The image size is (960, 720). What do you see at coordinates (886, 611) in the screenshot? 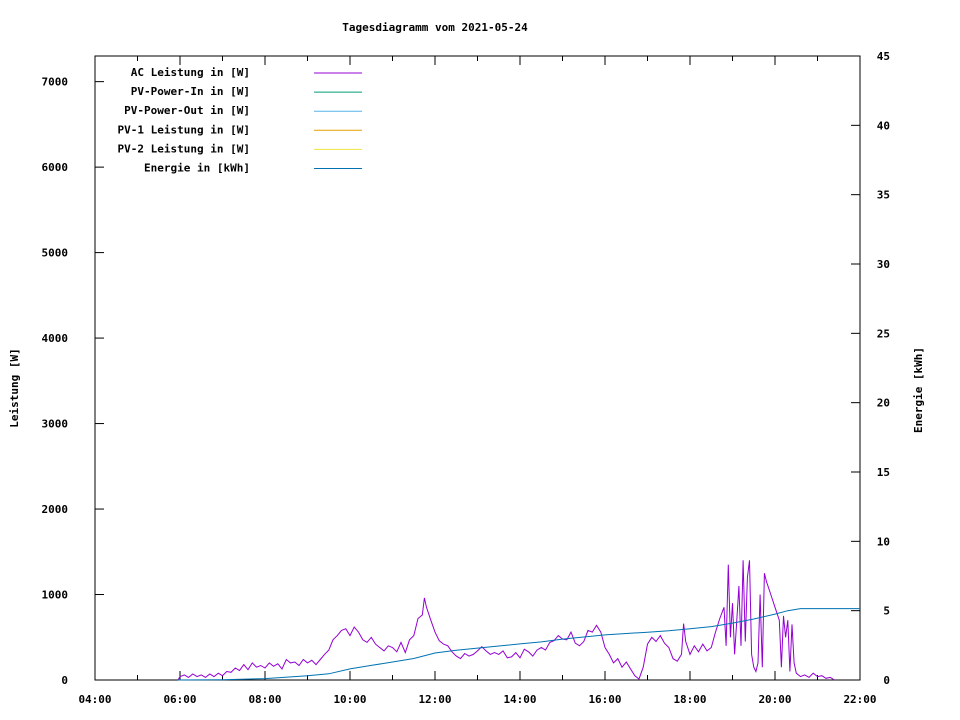
I see `y2-tick-label: 5` at bounding box center [886, 611].